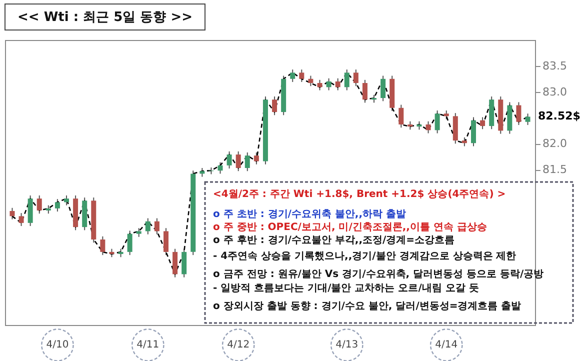 This screenshot has height=361, width=580. I want to click on x-tick-label: 4/13, so click(347, 345).